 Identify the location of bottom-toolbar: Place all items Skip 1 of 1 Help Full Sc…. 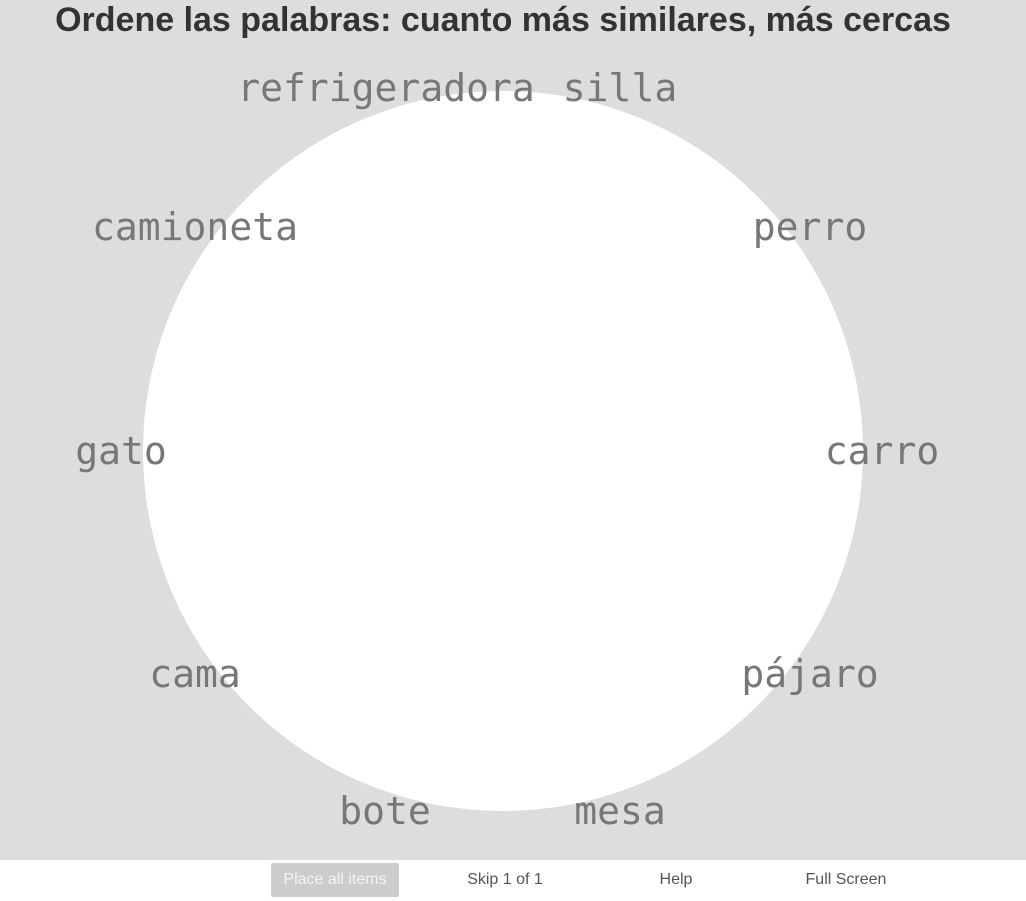
(513, 880).